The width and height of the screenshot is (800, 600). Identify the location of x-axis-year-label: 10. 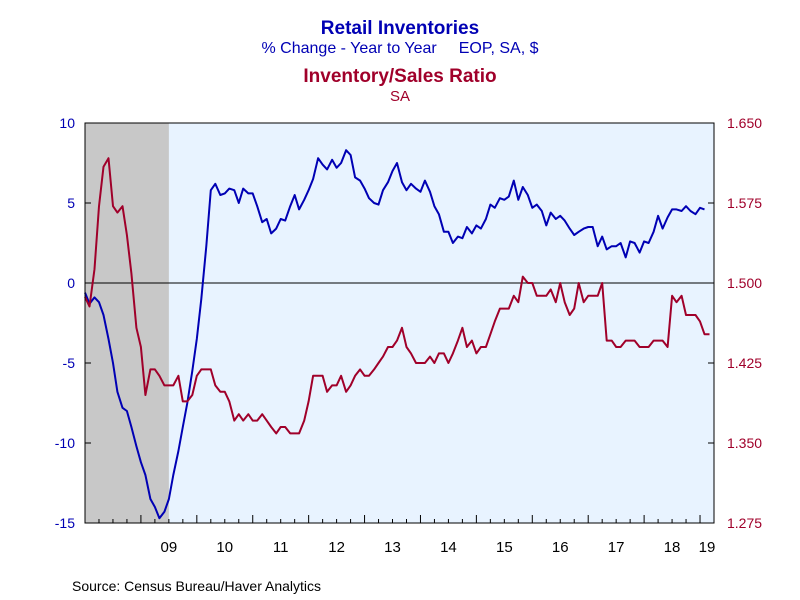
(224, 547).